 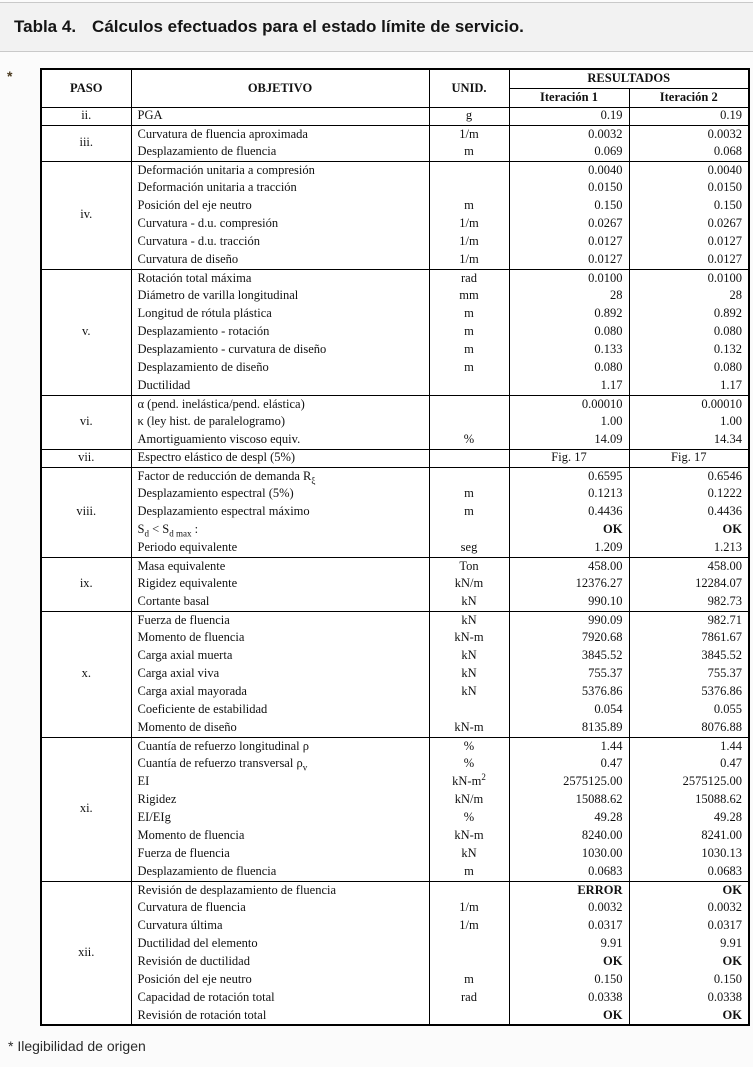 I want to click on objetivo-cell: Revisión de rotación total, so click(x=280, y=1016).